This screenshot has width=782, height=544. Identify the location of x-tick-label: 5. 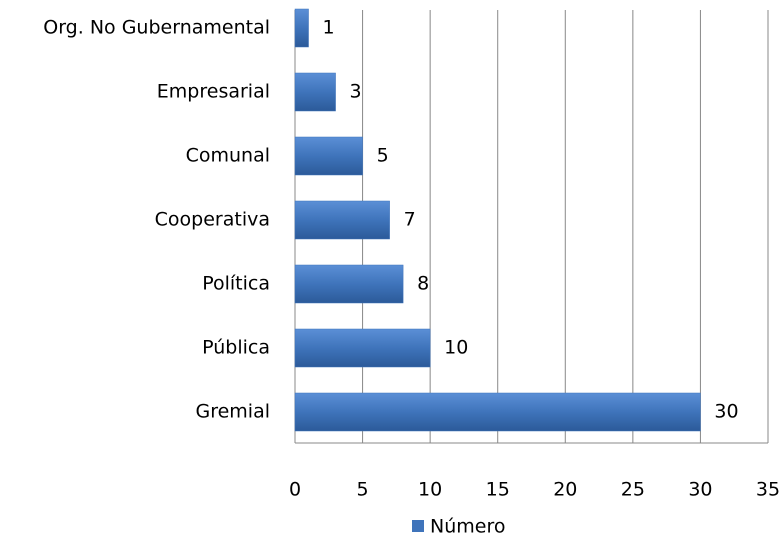
(363, 490).